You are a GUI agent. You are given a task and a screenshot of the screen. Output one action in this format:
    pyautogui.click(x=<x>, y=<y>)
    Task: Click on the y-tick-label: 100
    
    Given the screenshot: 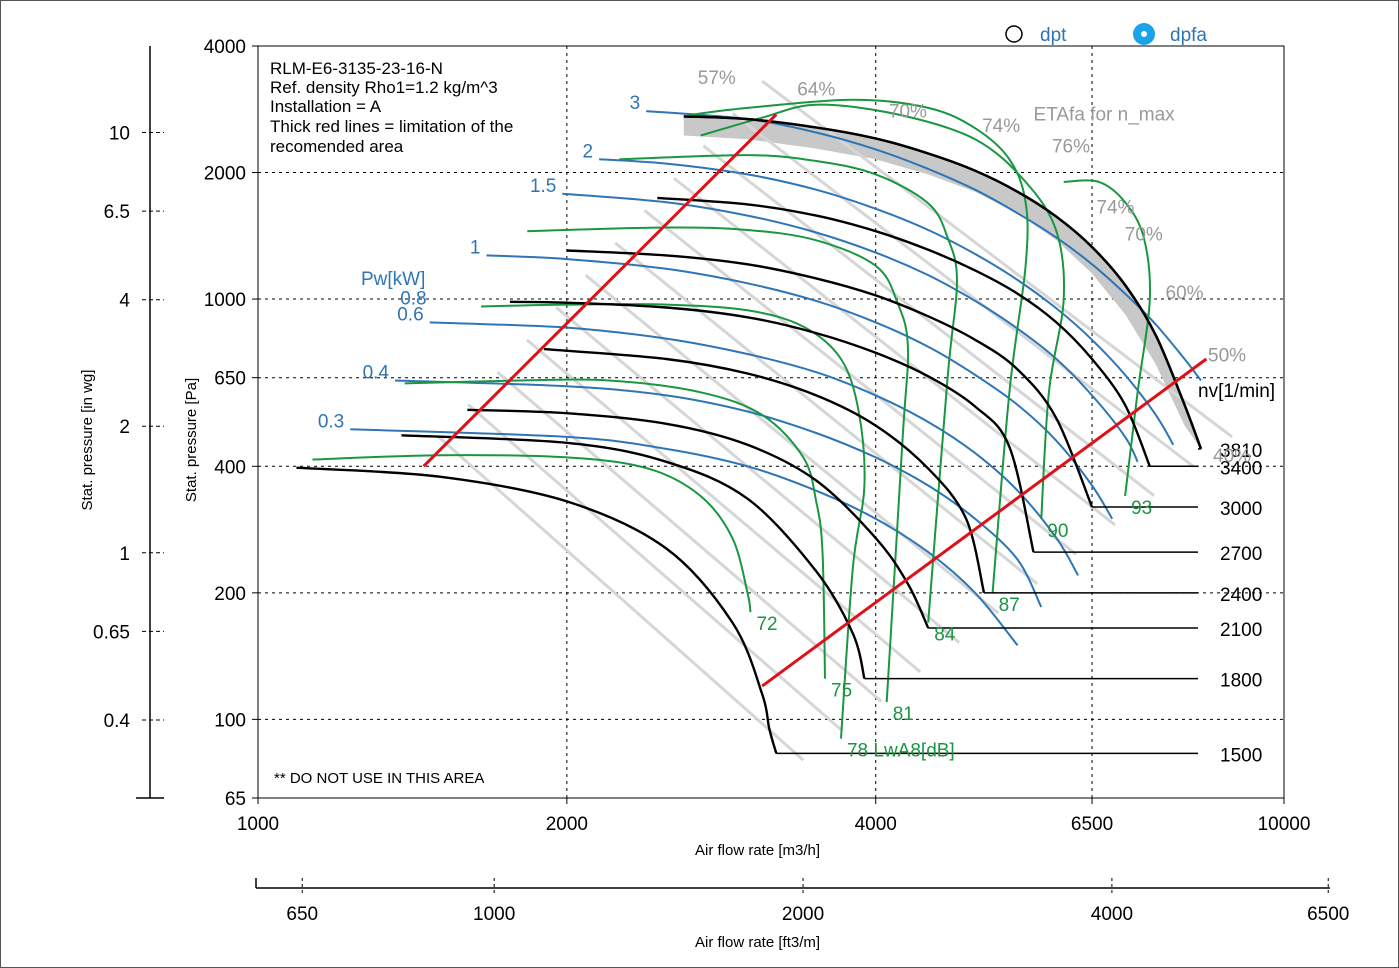 What is the action you would take?
    pyautogui.click(x=230, y=720)
    